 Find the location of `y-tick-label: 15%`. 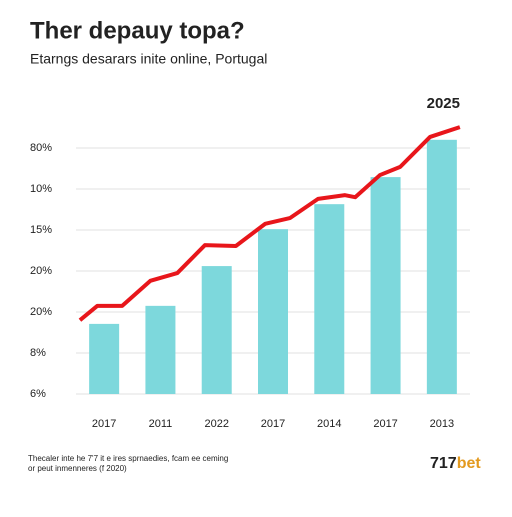

y-tick-label: 15% is located at coordinates (41, 230).